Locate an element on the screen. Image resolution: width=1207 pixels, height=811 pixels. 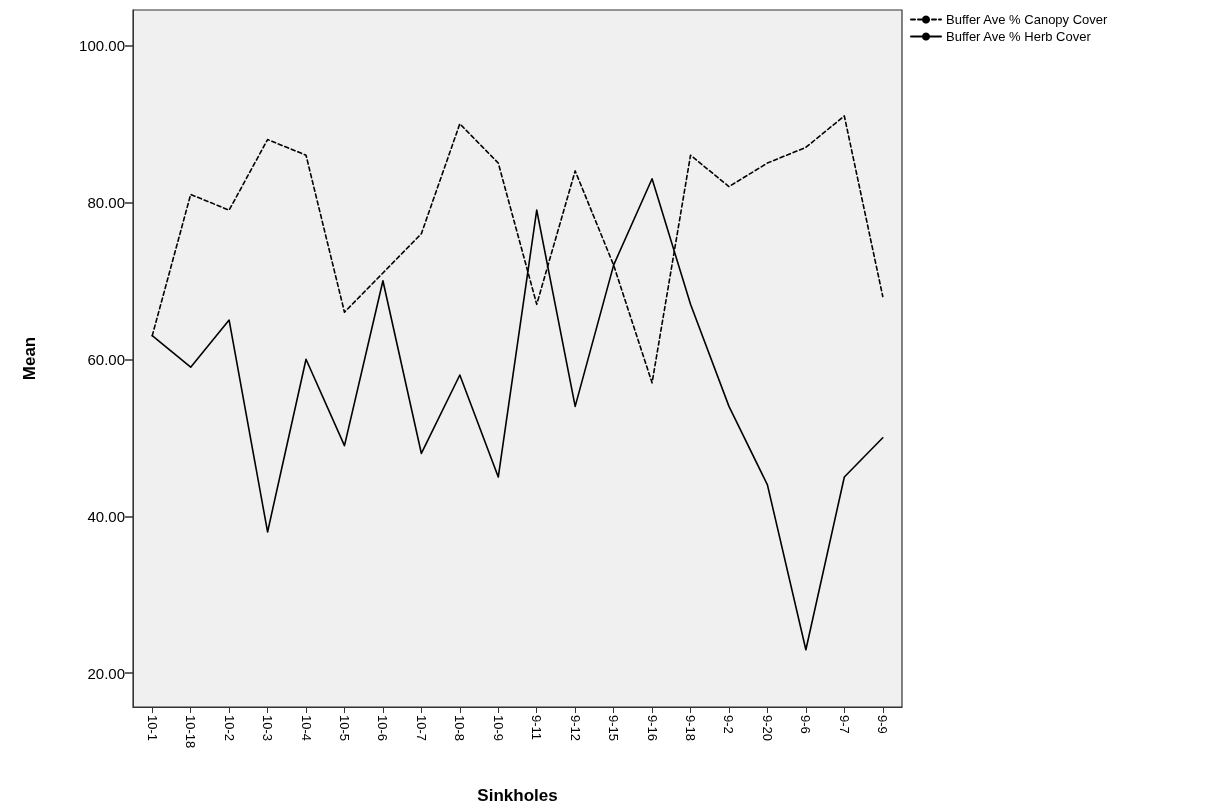
x-tick-label: 9-7 is located at coordinates (844, 724).